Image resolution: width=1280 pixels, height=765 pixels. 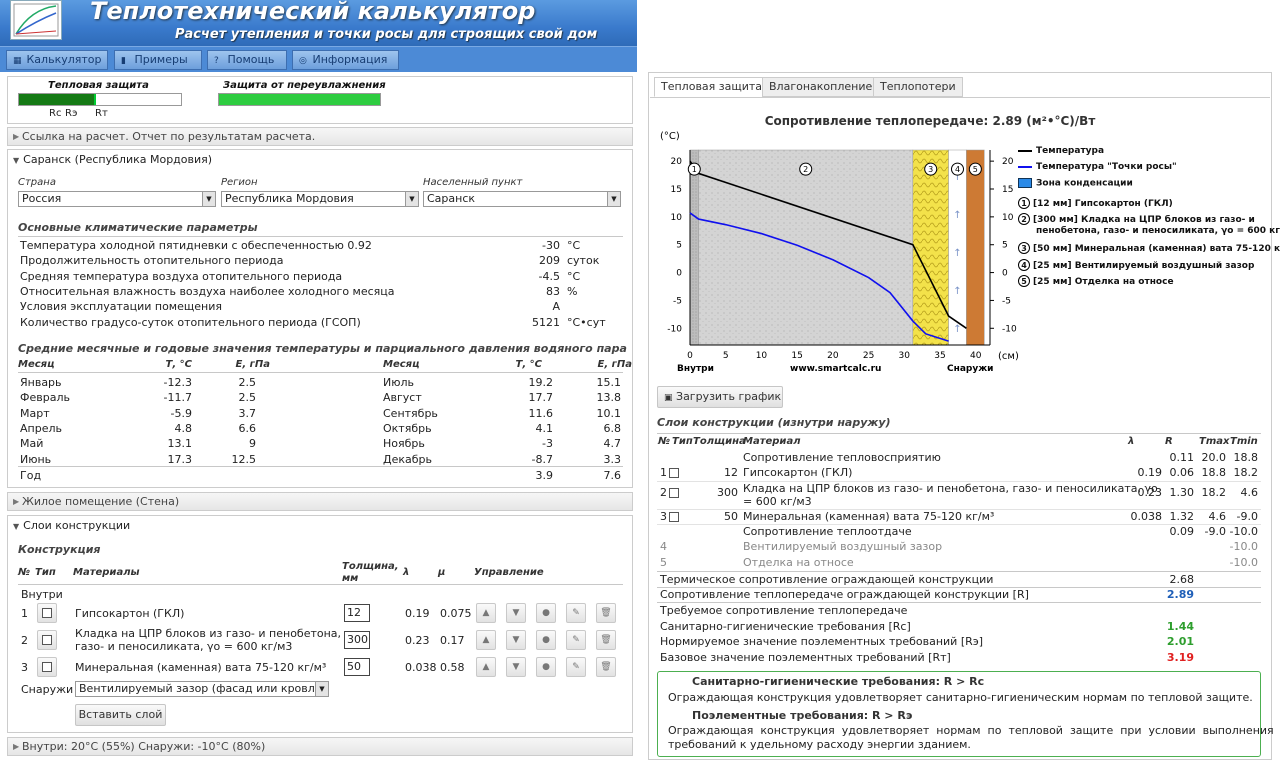 What do you see at coordinates (785, 626) in the screenshot?
I see `sanitary-requirement-label: Санитарно-гигиенические требования [Rc]` at bounding box center [785, 626].